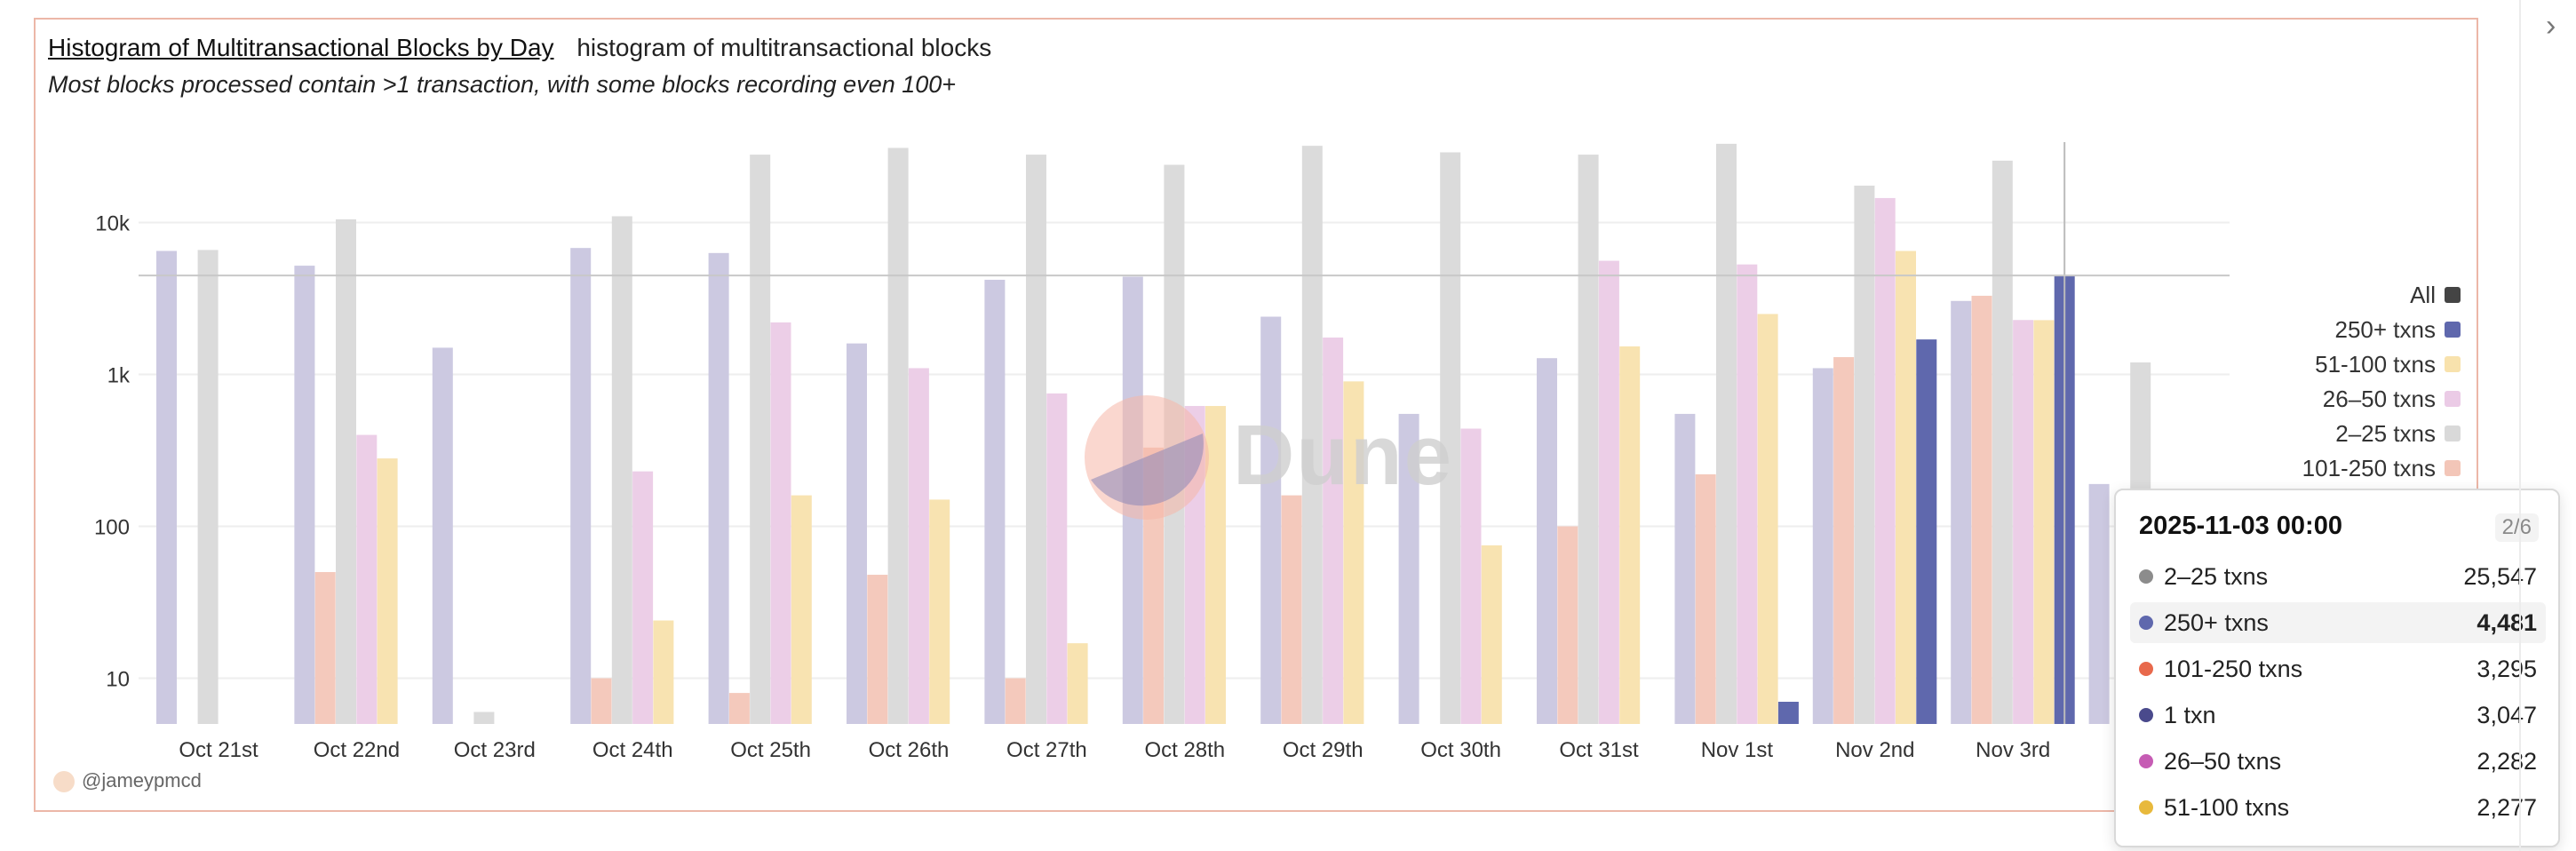 This screenshot has width=2576, height=851. Describe the element at coordinates (2223, 762) in the screenshot. I see `tooltip-row-label: 26–50 txns` at that location.